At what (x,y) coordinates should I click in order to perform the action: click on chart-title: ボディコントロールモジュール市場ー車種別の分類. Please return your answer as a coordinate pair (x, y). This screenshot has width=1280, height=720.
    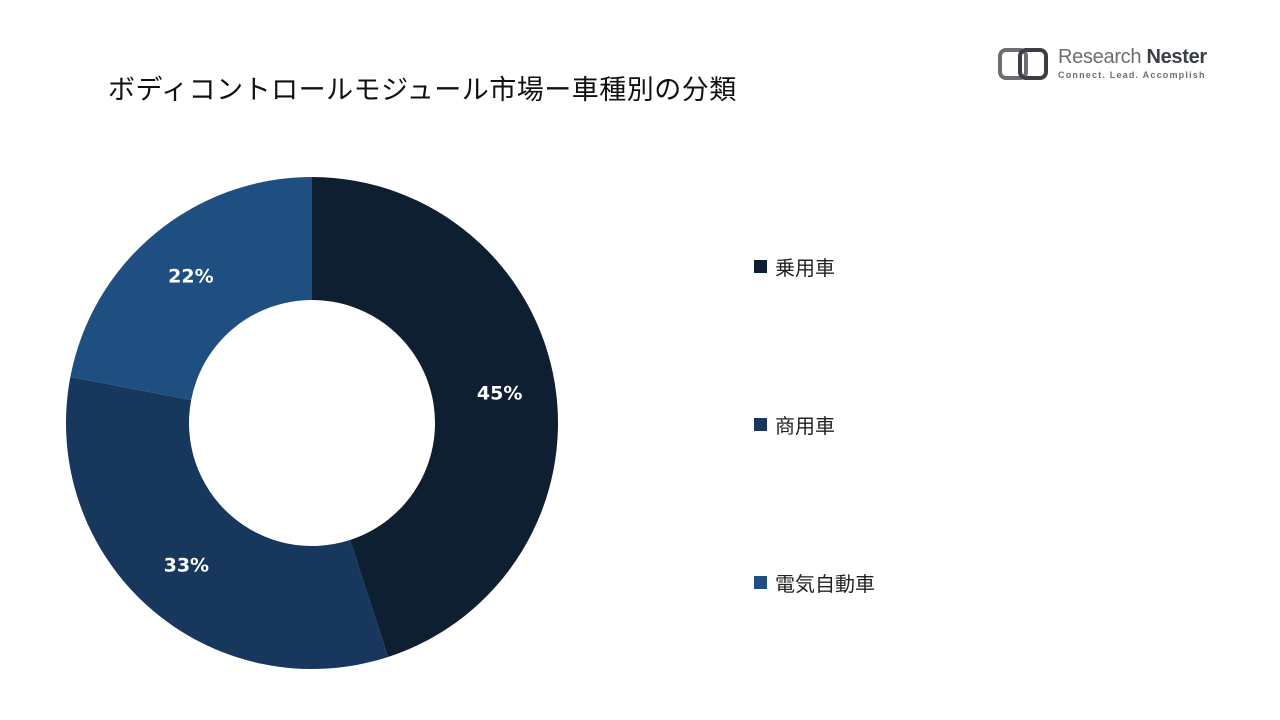
    Looking at the image, I should click on (422, 90).